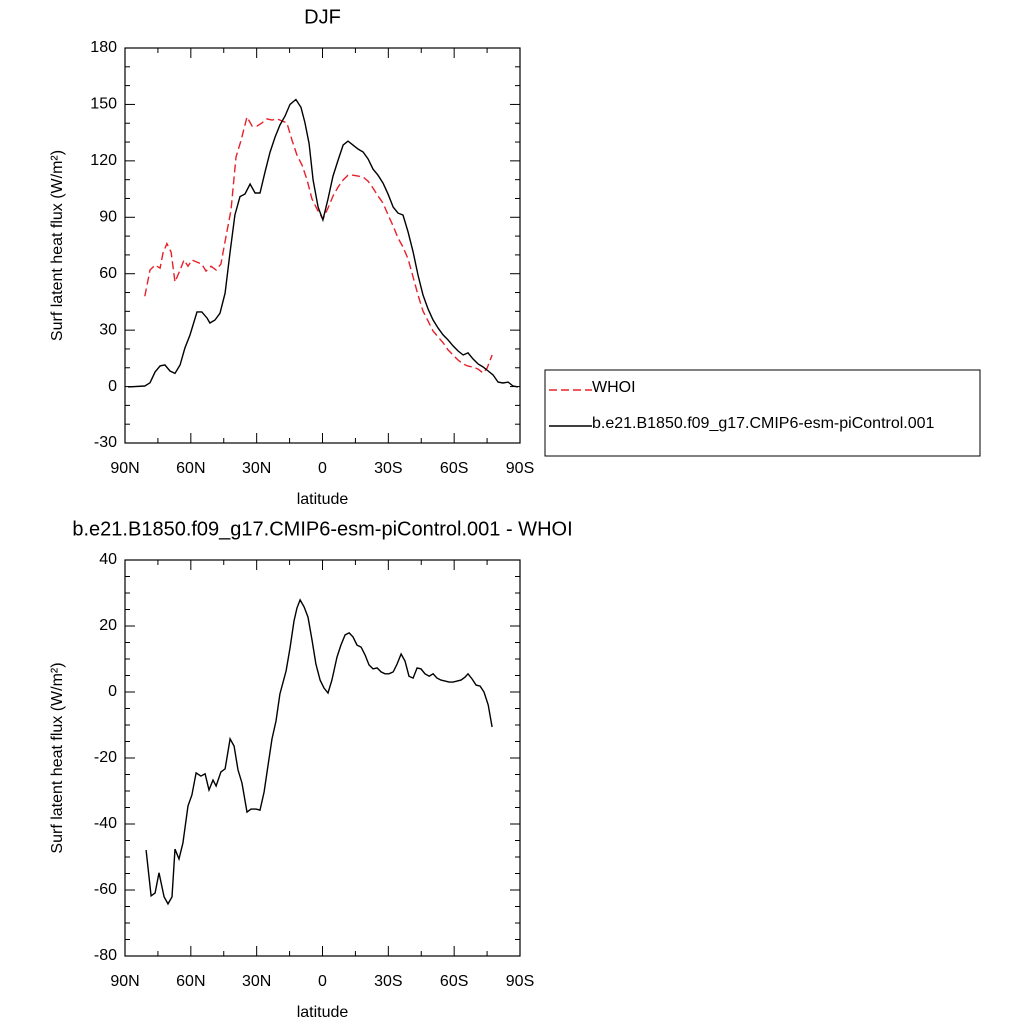 Image resolution: width=1024 pixels, height=1024 pixels. What do you see at coordinates (322, 17) in the screenshot?
I see `chart-title: DJF` at bounding box center [322, 17].